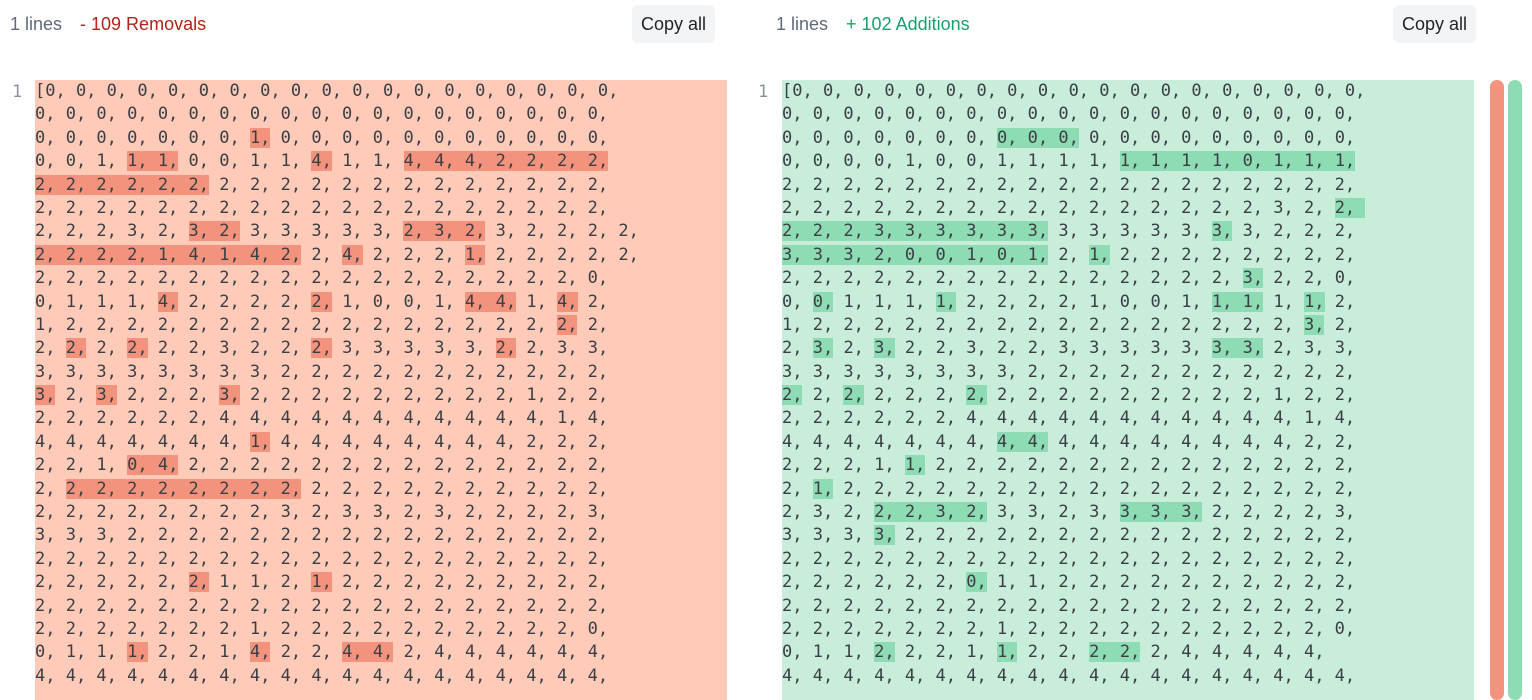  I want to click on added-text: 2, 4, 4, 4, 4, 4,, so click(1232, 652).